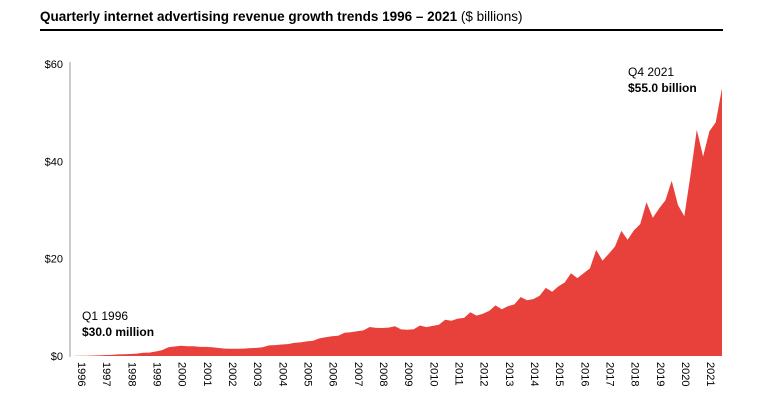  I want to click on x-tick-label: 2009, so click(408, 374).